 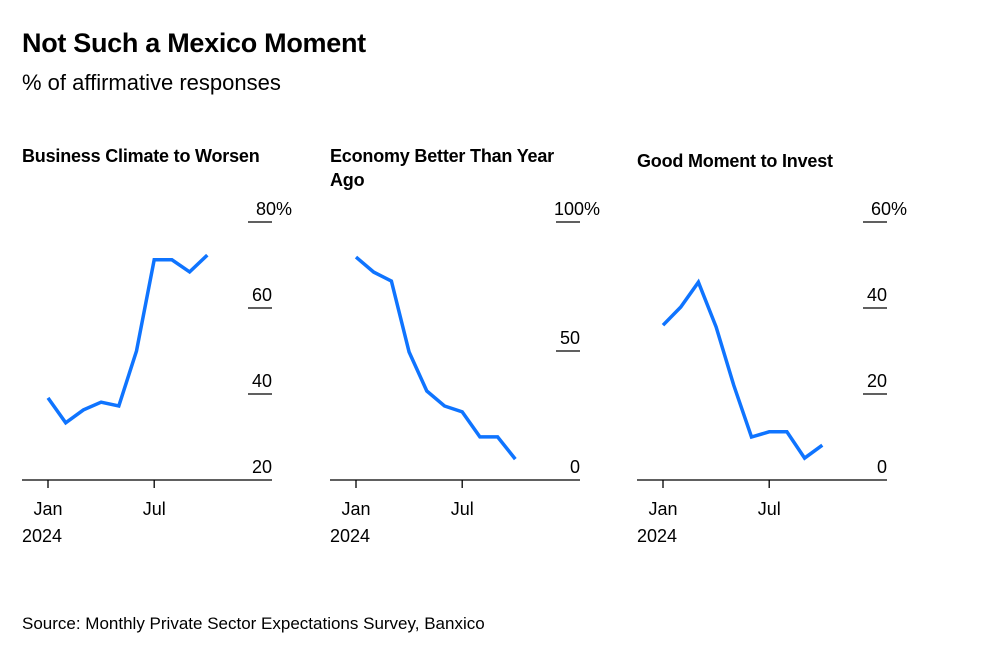 What do you see at coordinates (274, 209) in the screenshot?
I see `y-tick-label: 80%` at bounding box center [274, 209].